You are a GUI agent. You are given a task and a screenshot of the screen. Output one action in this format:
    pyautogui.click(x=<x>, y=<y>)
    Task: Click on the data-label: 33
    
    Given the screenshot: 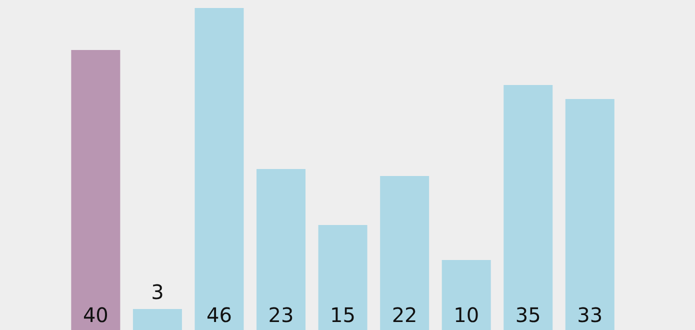 What is the action you would take?
    pyautogui.click(x=590, y=315)
    